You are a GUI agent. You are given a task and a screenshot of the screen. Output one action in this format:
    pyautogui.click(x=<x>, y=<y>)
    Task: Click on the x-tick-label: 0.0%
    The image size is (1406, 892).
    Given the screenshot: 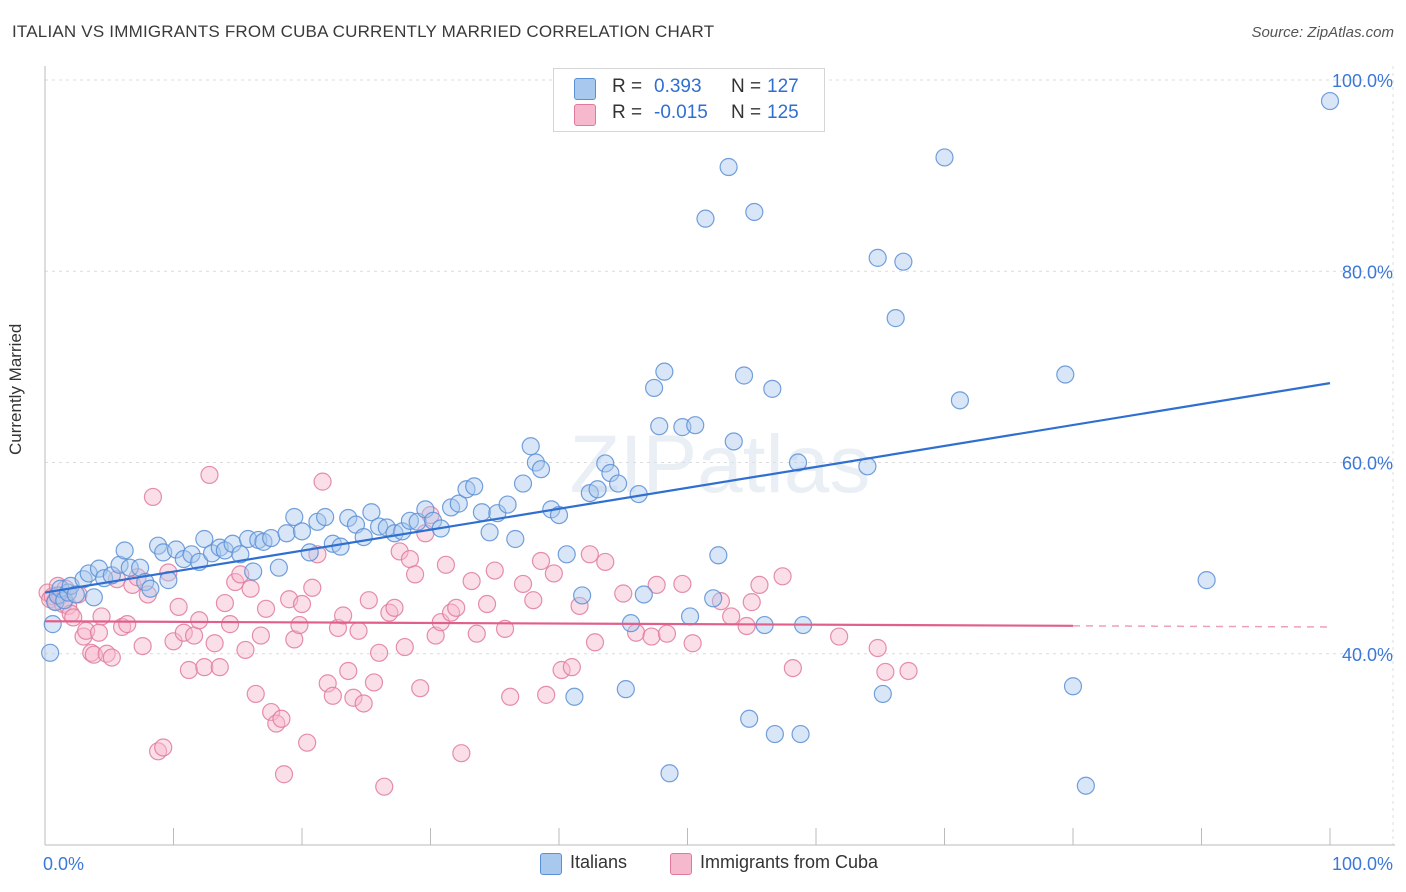 What is the action you would take?
    pyautogui.click(x=63, y=864)
    